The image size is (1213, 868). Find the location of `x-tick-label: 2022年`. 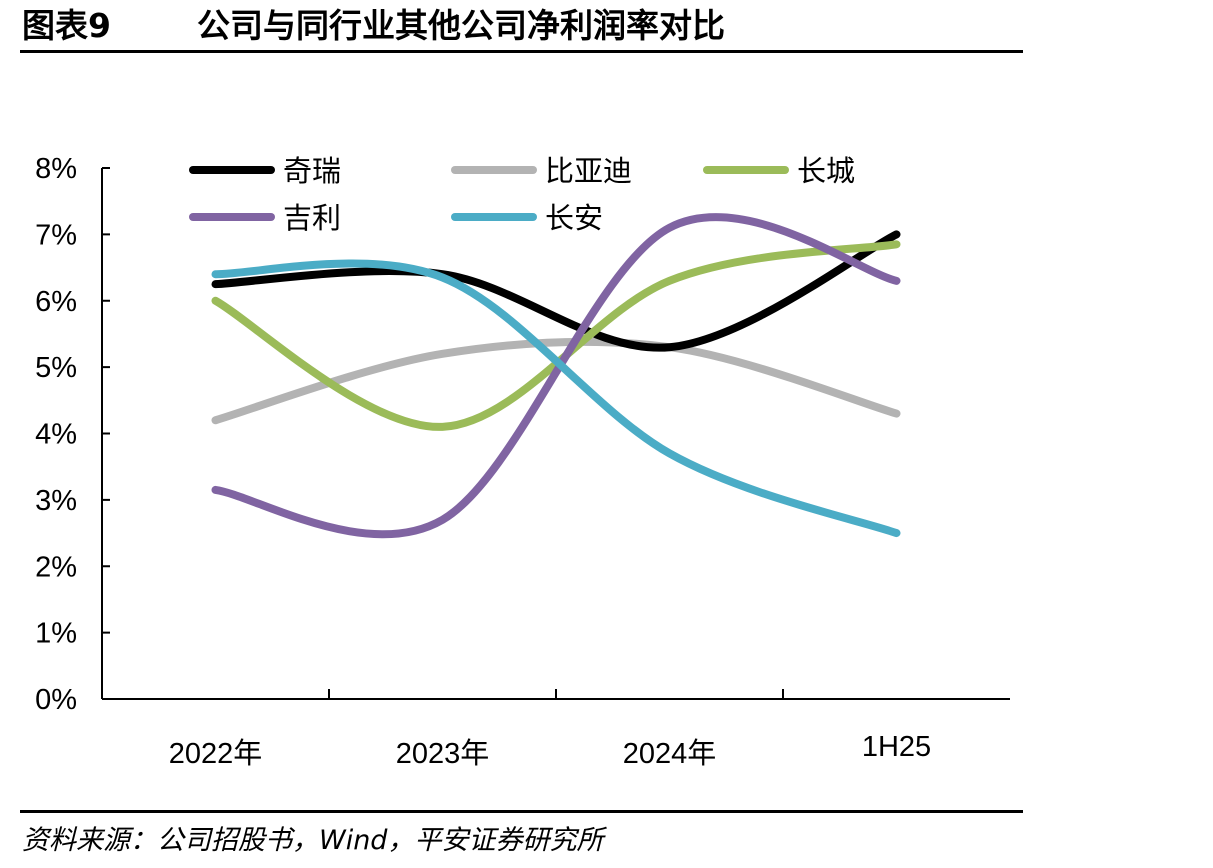

x-tick-label: 2022年 is located at coordinates (216, 753).